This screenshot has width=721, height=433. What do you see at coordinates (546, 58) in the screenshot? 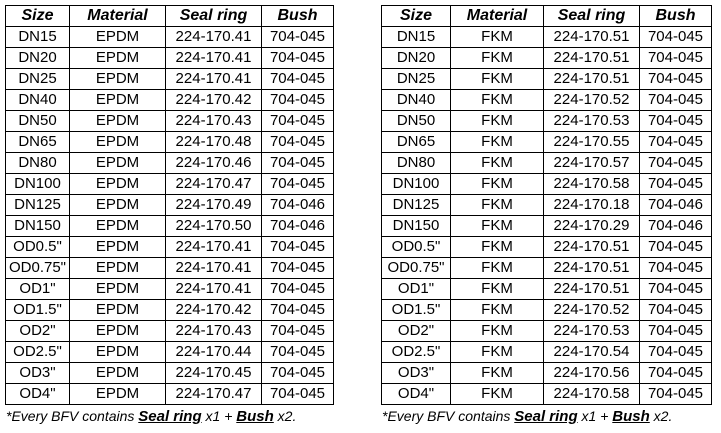
I see `table-row: DN20 FKM 224-170.51 704-045` at bounding box center [546, 58].